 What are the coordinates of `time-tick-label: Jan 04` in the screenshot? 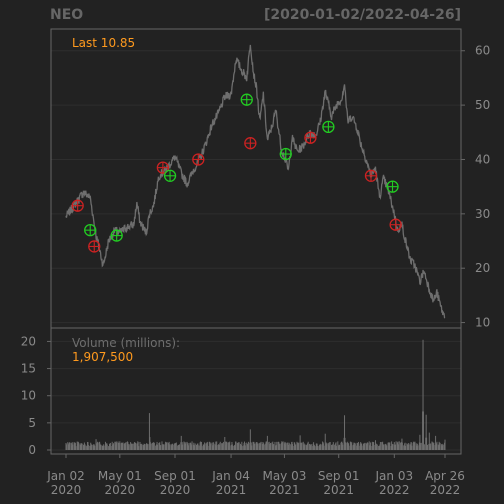 It's located at (230, 476).